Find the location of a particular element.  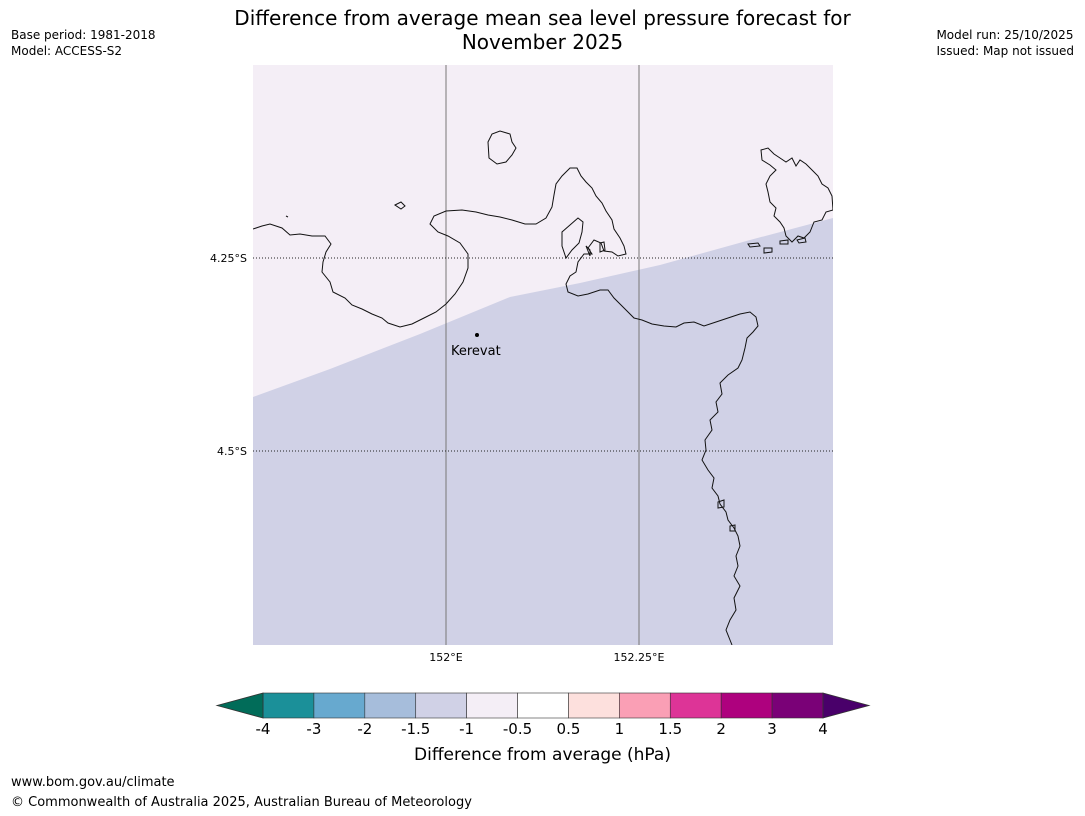

colorbar-tick-label: -1 is located at coordinates (467, 729).